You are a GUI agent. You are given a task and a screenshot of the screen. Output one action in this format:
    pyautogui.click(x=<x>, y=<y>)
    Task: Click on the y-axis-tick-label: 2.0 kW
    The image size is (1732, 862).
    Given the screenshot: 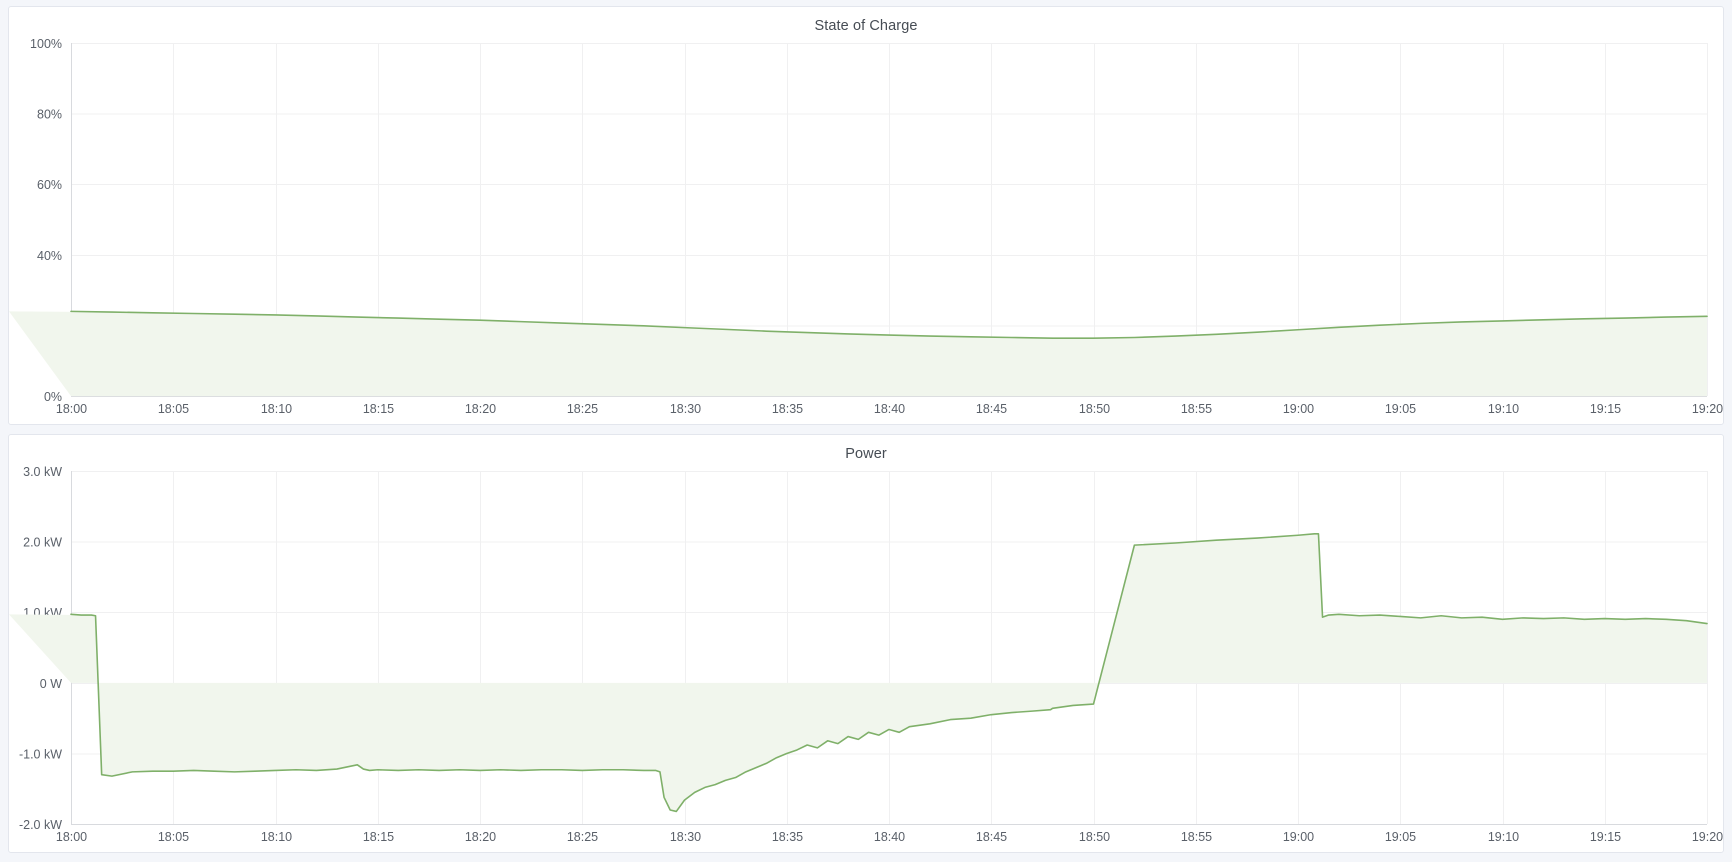 What is the action you would take?
    pyautogui.click(x=42, y=543)
    